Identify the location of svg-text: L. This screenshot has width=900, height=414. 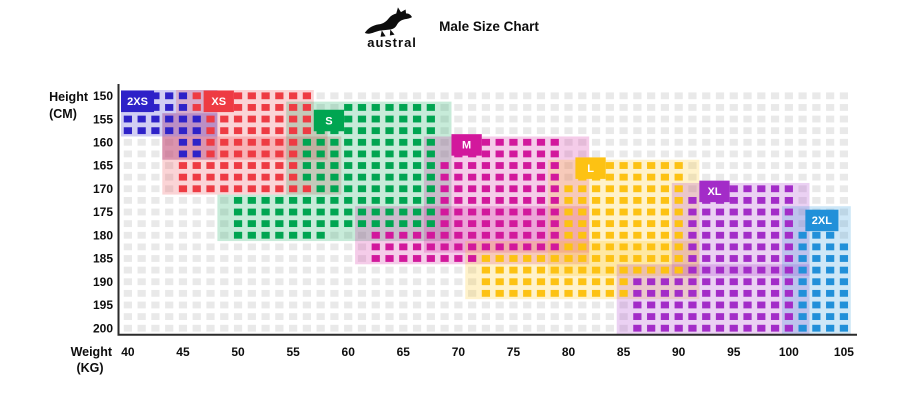
(590, 169).